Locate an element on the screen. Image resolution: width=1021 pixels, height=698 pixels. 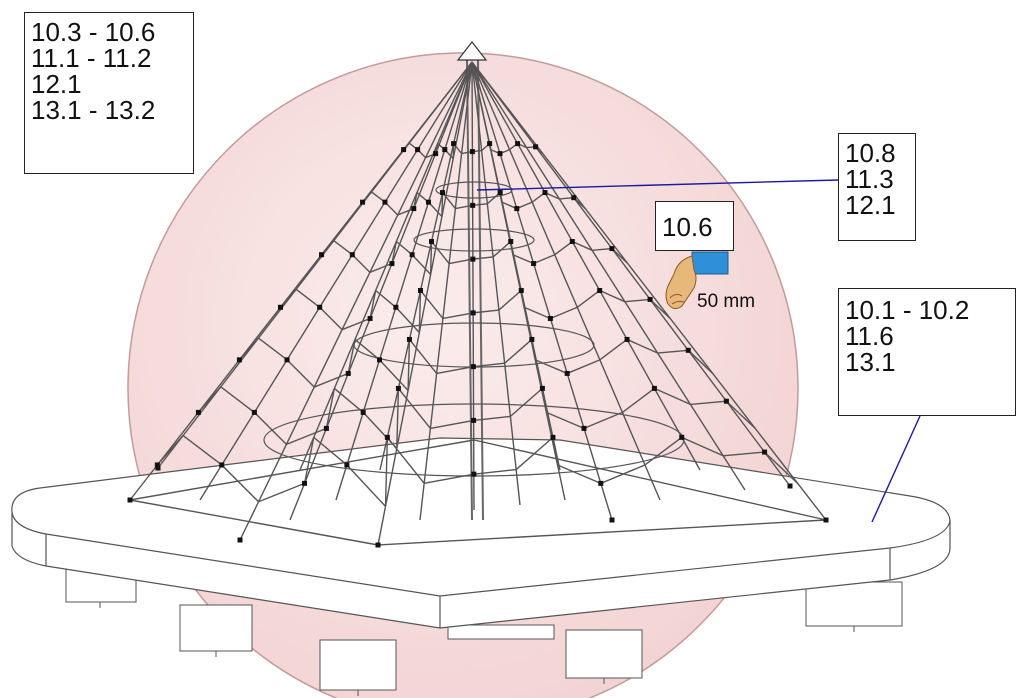
callout-top-left: 10.3 - 10.6 11.1 - 11.2 12.1 13.1 - 13.2 is located at coordinates (109, 93).